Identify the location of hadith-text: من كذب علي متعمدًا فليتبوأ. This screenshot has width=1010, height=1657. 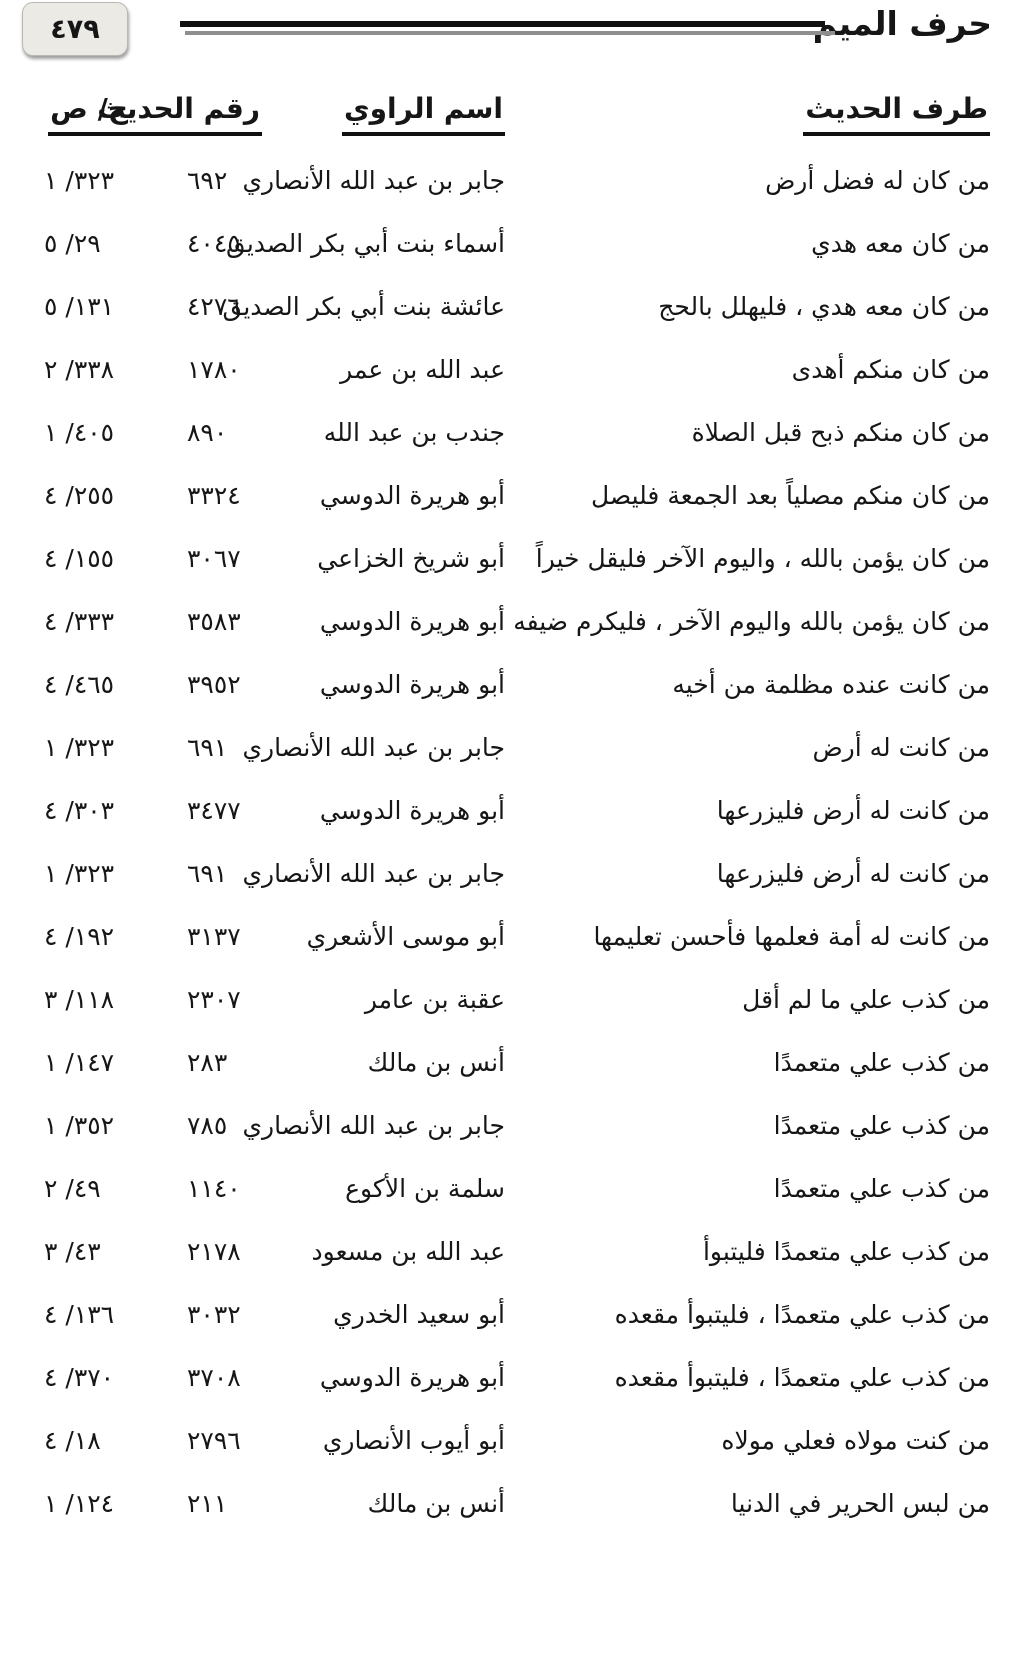
(846, 1252).